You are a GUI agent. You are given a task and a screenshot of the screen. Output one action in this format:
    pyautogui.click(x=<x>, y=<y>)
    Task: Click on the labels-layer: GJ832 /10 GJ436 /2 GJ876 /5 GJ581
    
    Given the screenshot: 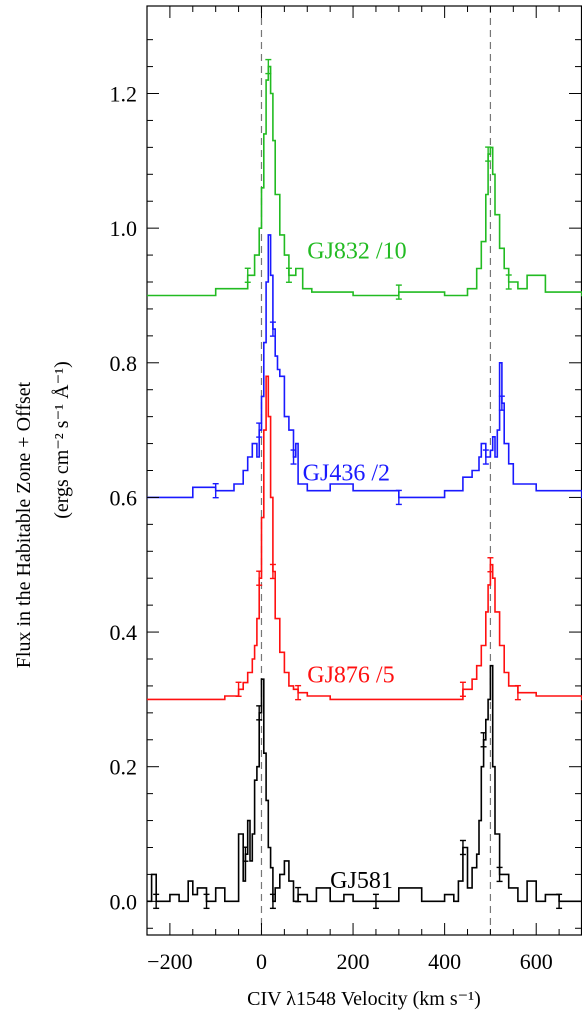 What is the action you would take?
    pyautogui.click(x=355, y=565)
    